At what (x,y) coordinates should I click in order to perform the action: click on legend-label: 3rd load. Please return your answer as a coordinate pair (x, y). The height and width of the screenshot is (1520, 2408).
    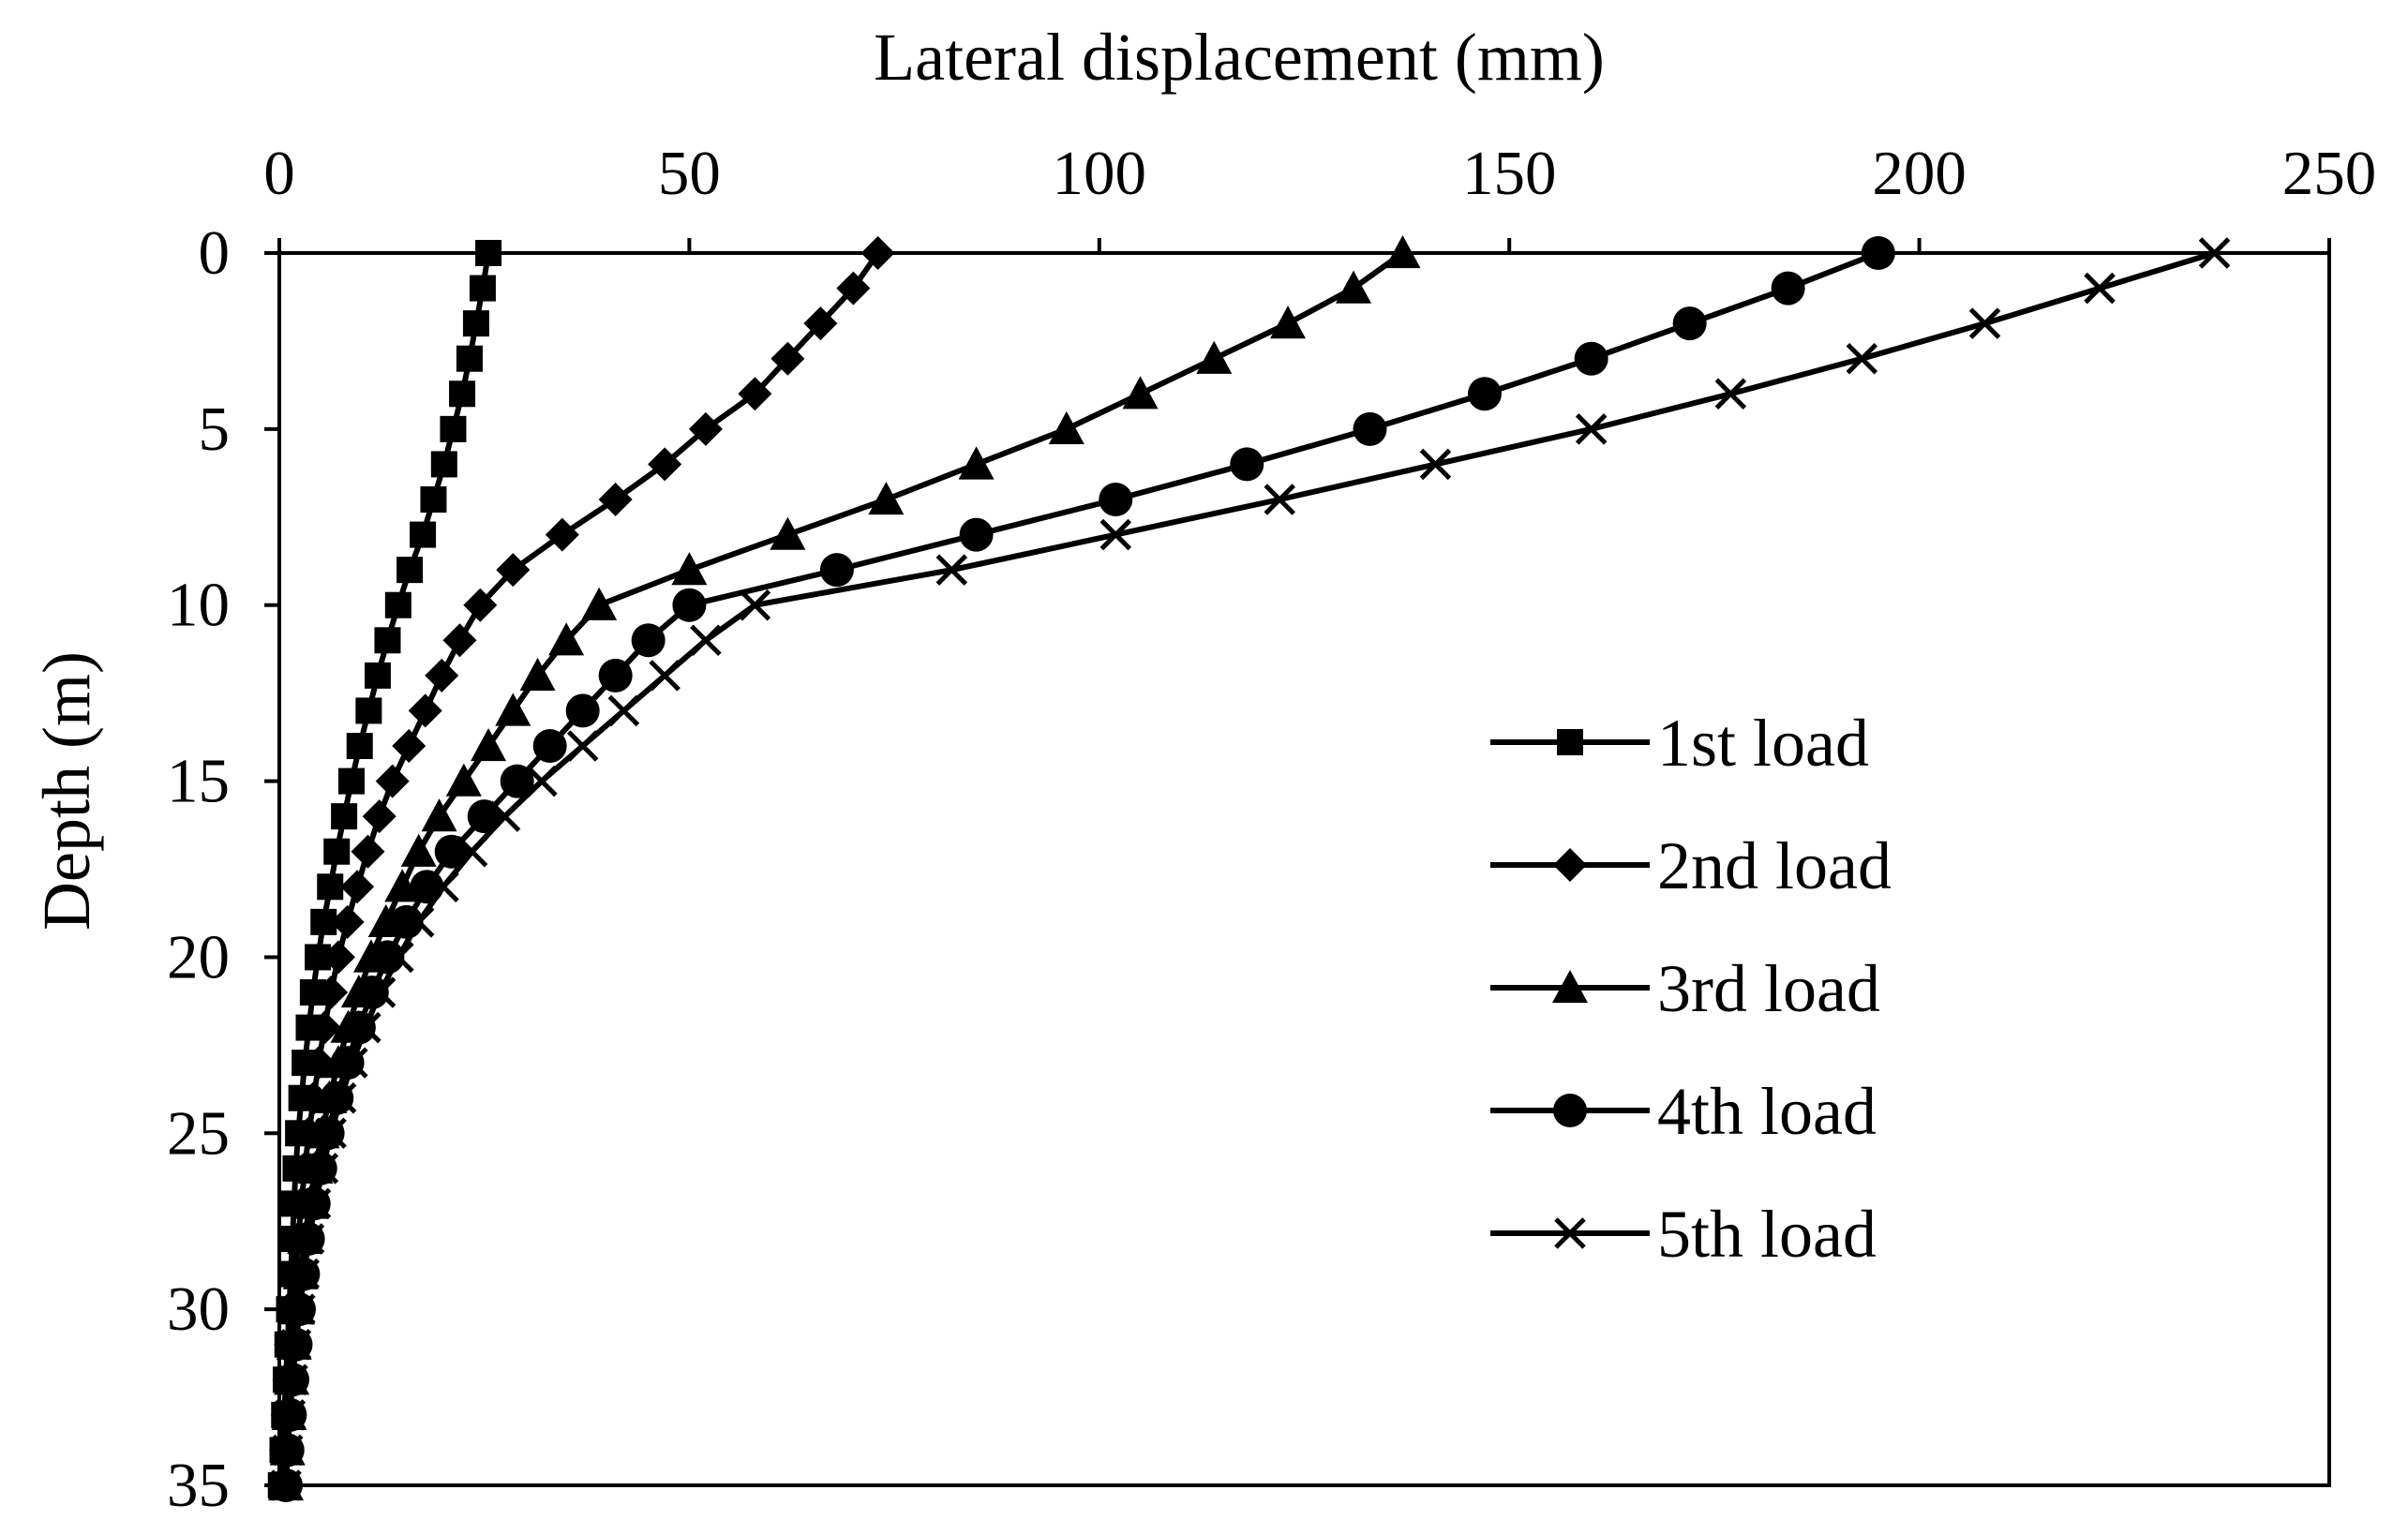
    Looking at the image, I should click on (1768, 989).